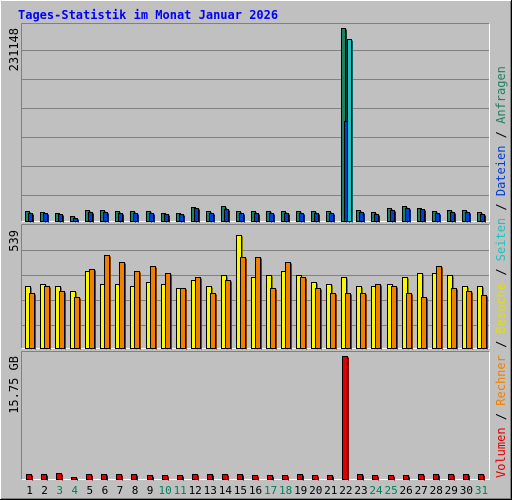 The image size is (512, 500). Describe the element at coordinates (501, 452) in the screenshot. I see `legend-entry-volumen: Volumen` at that location.